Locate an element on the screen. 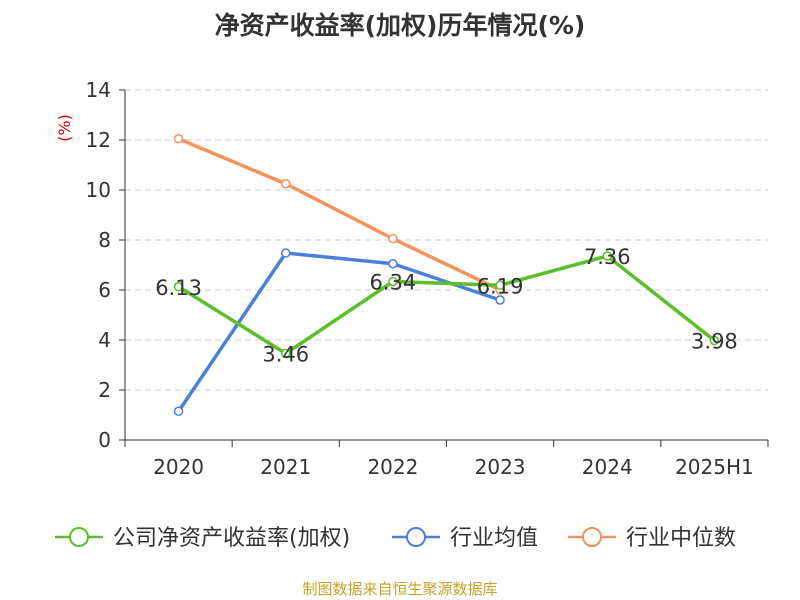  x-tick-label: 2023 is located at coordinates (500, 467).